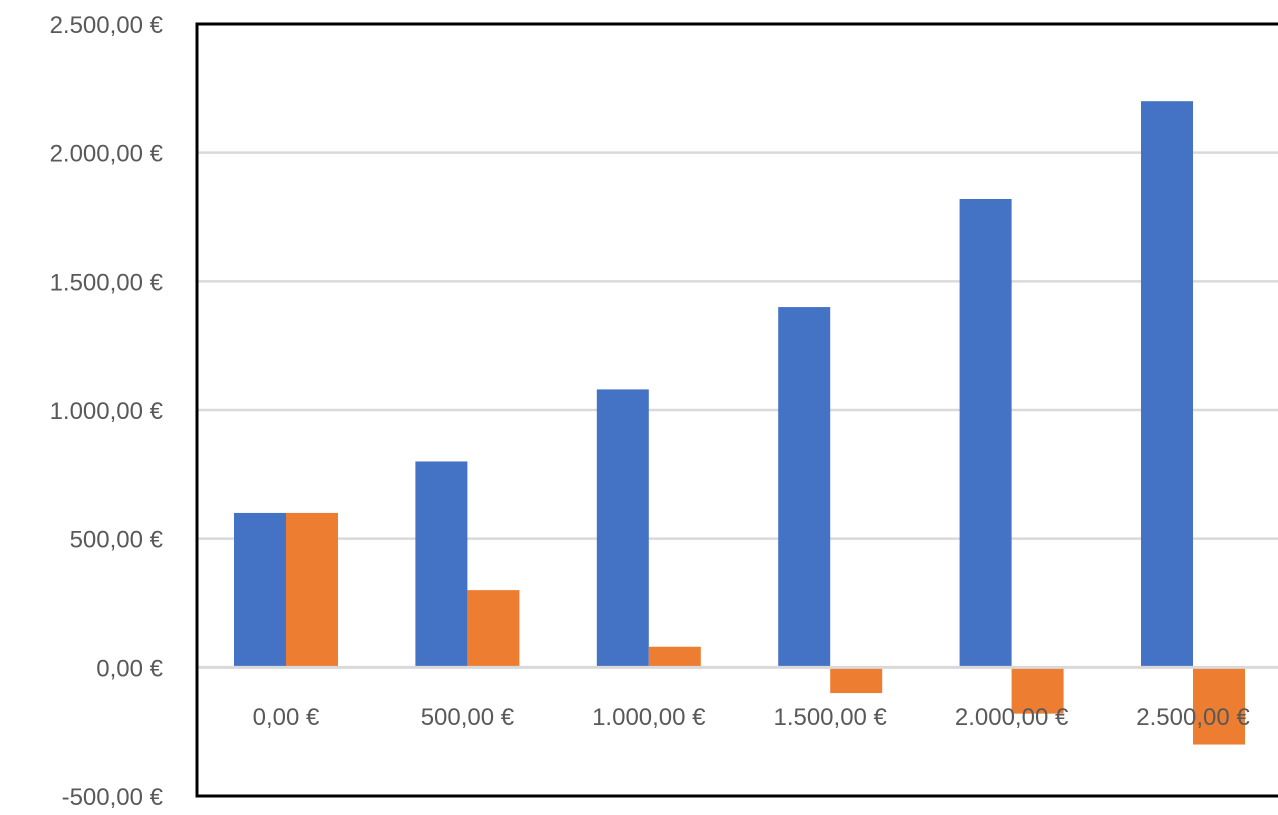 The height and width of the screenshot is (815, 1278). I want to click on y-tick-label: 2.500,00 €, so click(107, 25).